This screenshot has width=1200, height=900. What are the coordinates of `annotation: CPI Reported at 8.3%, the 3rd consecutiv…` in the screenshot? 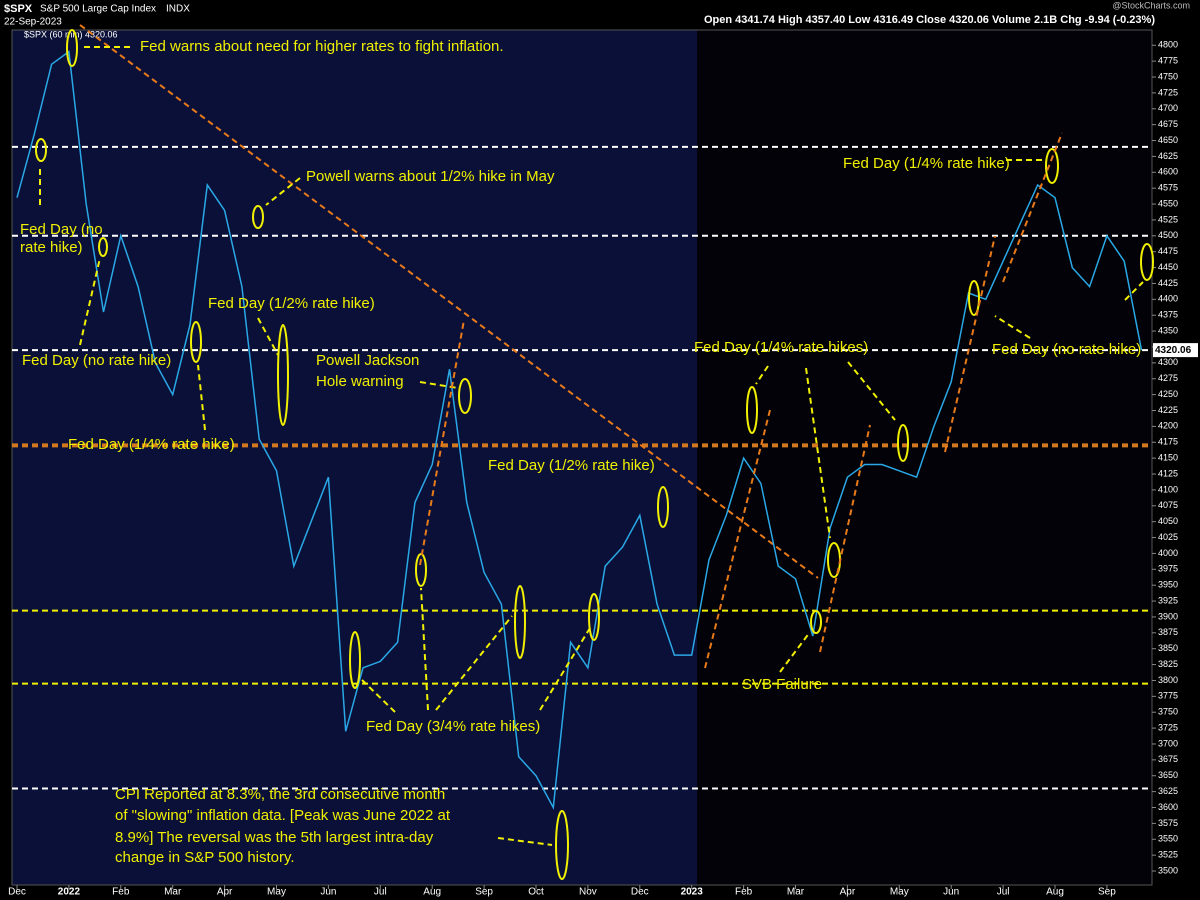 It's located at (280, 794).